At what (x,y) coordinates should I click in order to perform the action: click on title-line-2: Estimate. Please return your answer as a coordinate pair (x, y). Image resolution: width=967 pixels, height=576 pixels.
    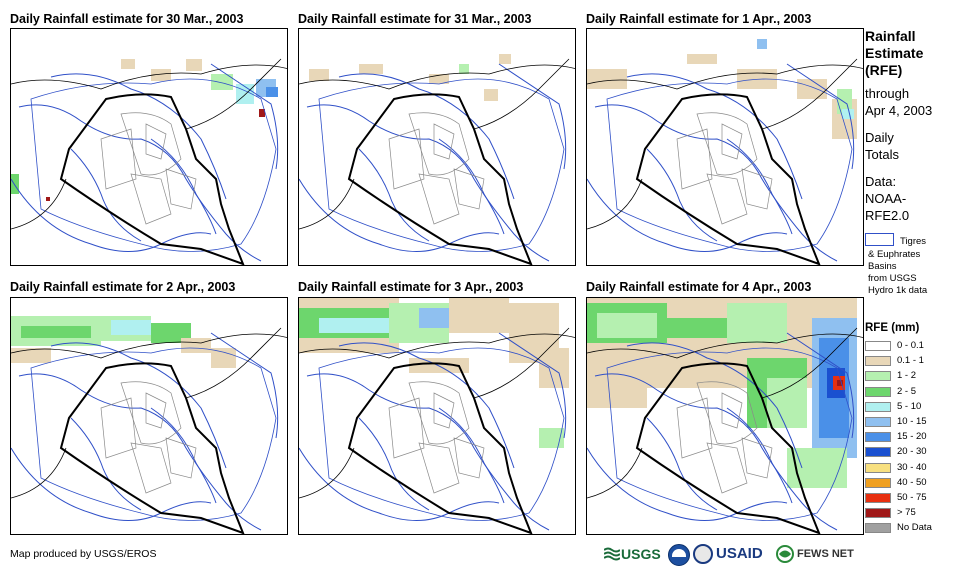
    Looking at the image, I should click on (894, 53).